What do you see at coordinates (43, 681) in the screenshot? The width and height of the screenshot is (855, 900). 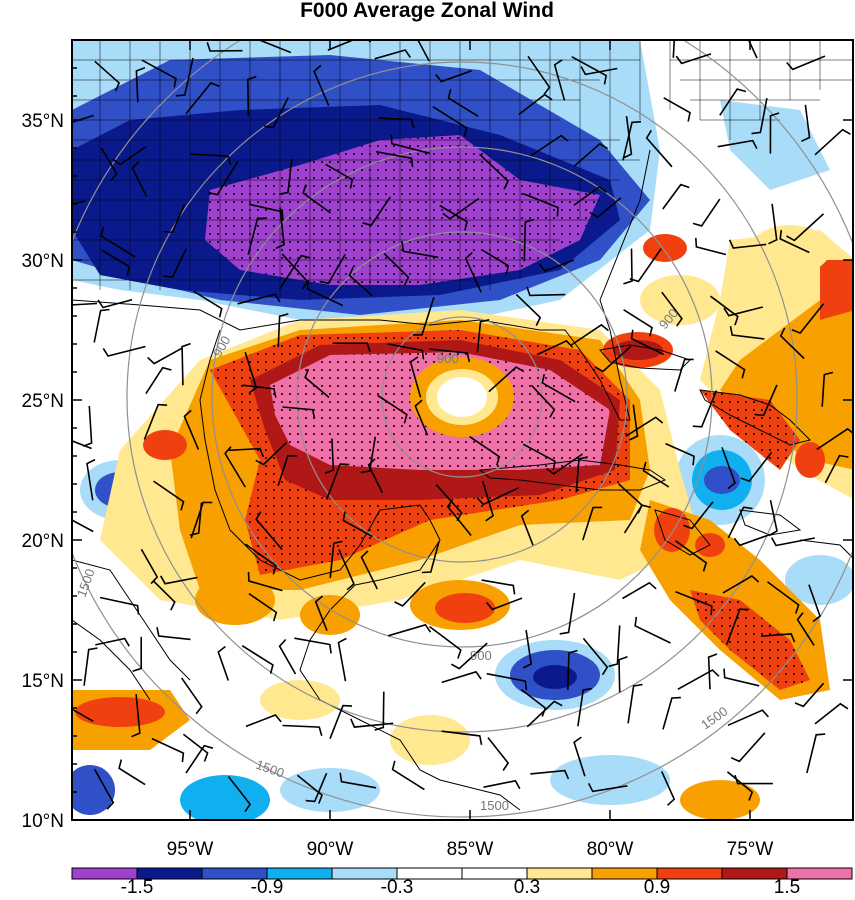 I see `lat-tick-label: 15°N` at bounding box center [43, 681].